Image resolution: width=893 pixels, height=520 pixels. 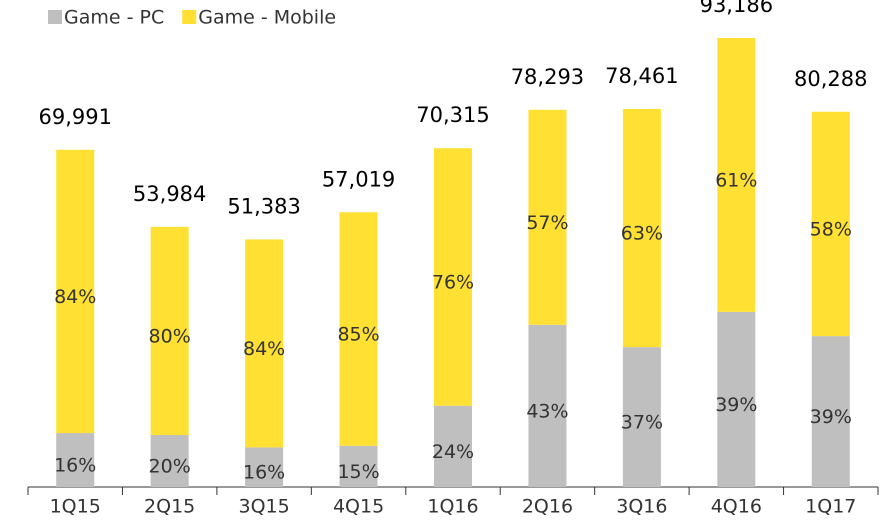 I want to click on data-label: 76%, so click(x=453, y=282).